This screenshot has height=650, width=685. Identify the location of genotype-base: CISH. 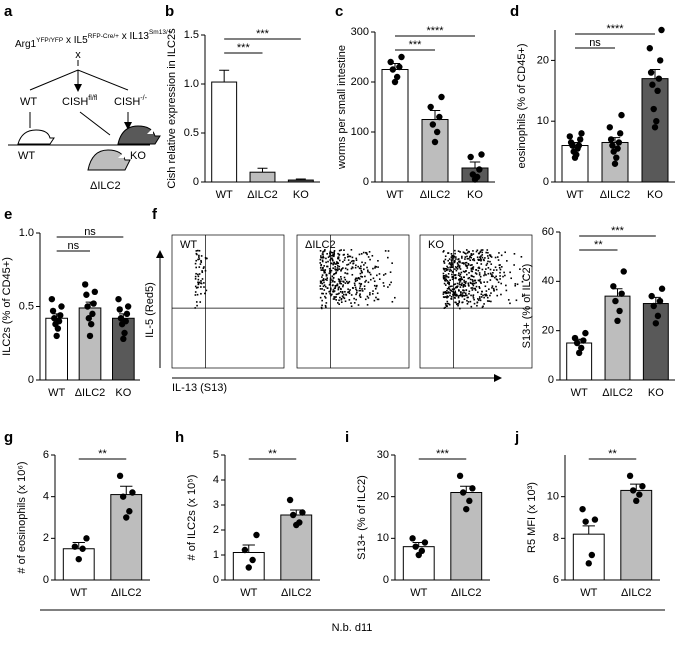
(127, 102).